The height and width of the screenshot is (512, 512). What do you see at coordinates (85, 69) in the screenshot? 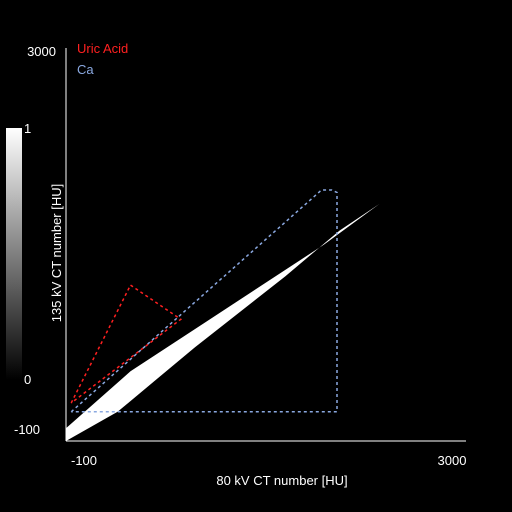
I see `legend-ca: Ca` at bounding box center [85, 69].